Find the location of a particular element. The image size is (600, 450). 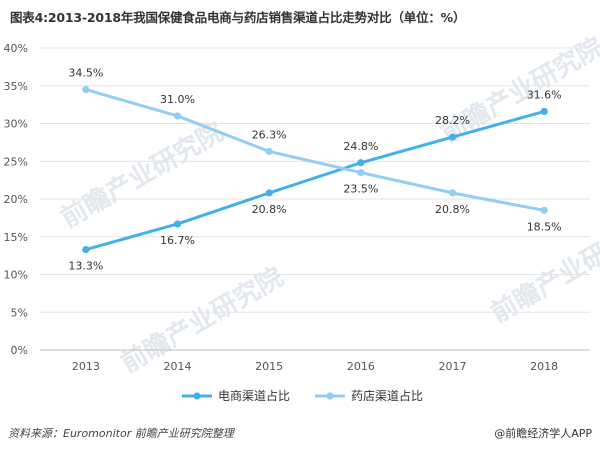

x-tick-label: 2018 is located at coordinates (544, 366).